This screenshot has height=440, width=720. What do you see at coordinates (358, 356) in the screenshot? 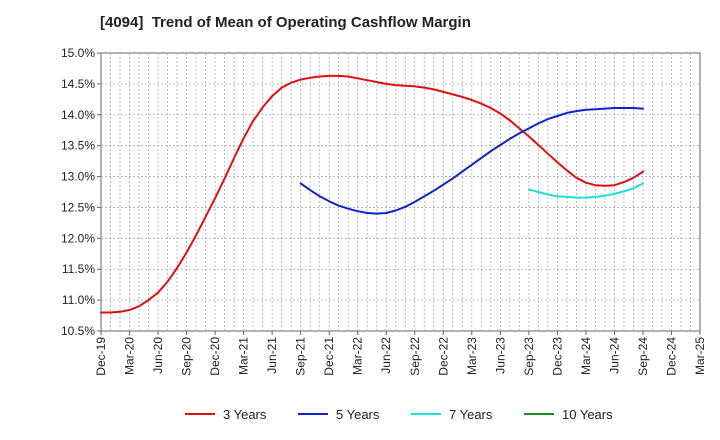
I see `x-tick-label: Mar-22` at bounding box center [358, 356].